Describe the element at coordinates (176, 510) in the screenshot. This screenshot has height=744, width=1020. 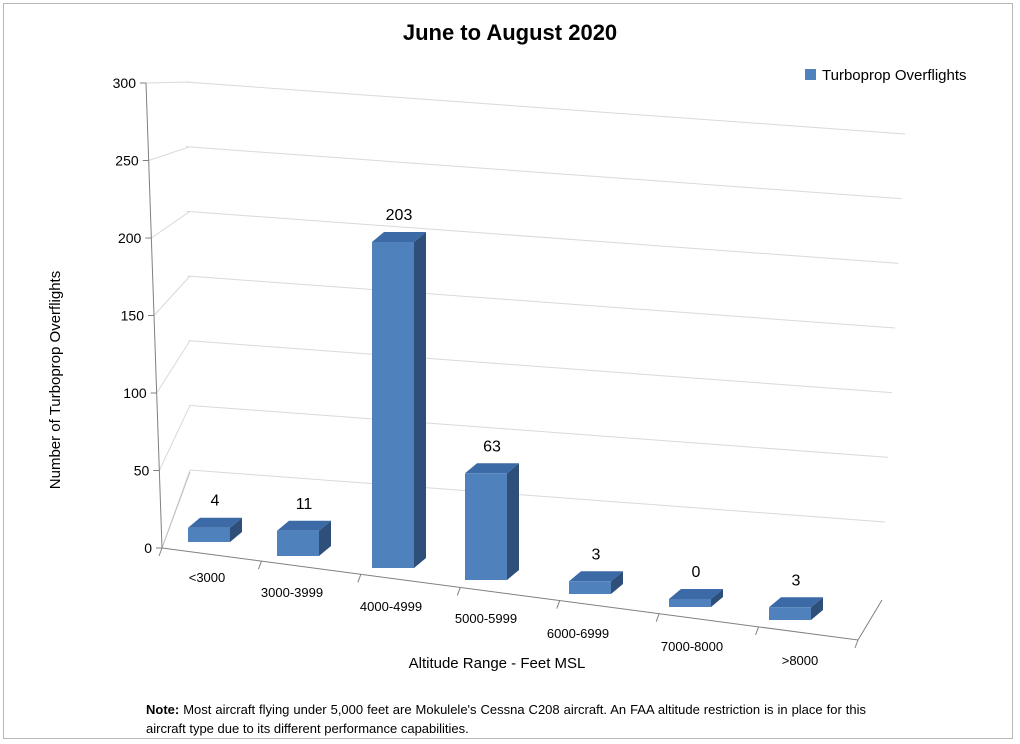
I see `floor-edge-left` at that location.